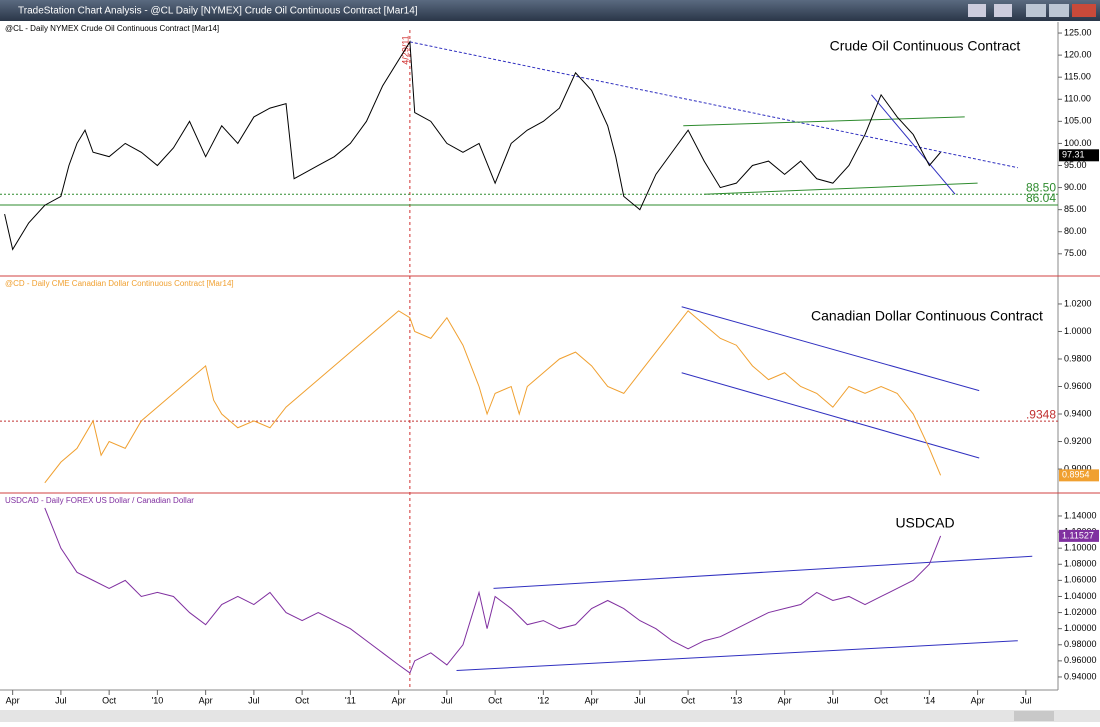 Image resolution: width=1100 pixels, height=727 pixels. I want to click on y-tick-label: 1.08000, so click(1080, 564).